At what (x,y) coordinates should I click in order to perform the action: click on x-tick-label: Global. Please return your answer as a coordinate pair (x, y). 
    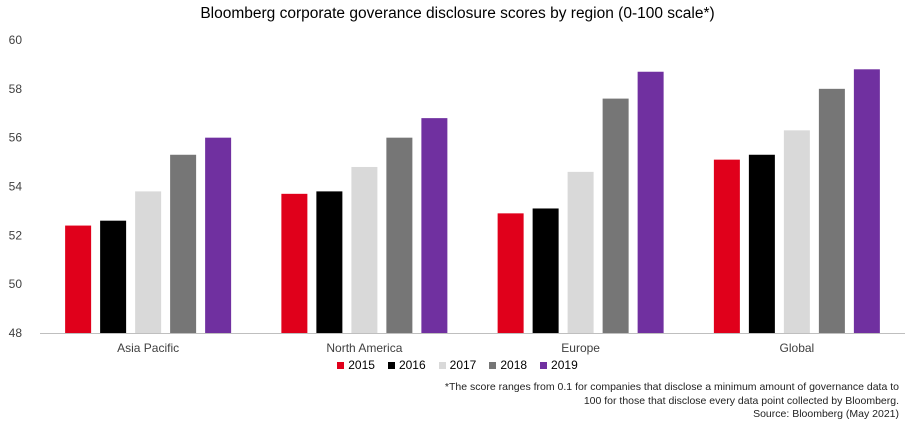
    Looking at the image, I should click on (797, 348).